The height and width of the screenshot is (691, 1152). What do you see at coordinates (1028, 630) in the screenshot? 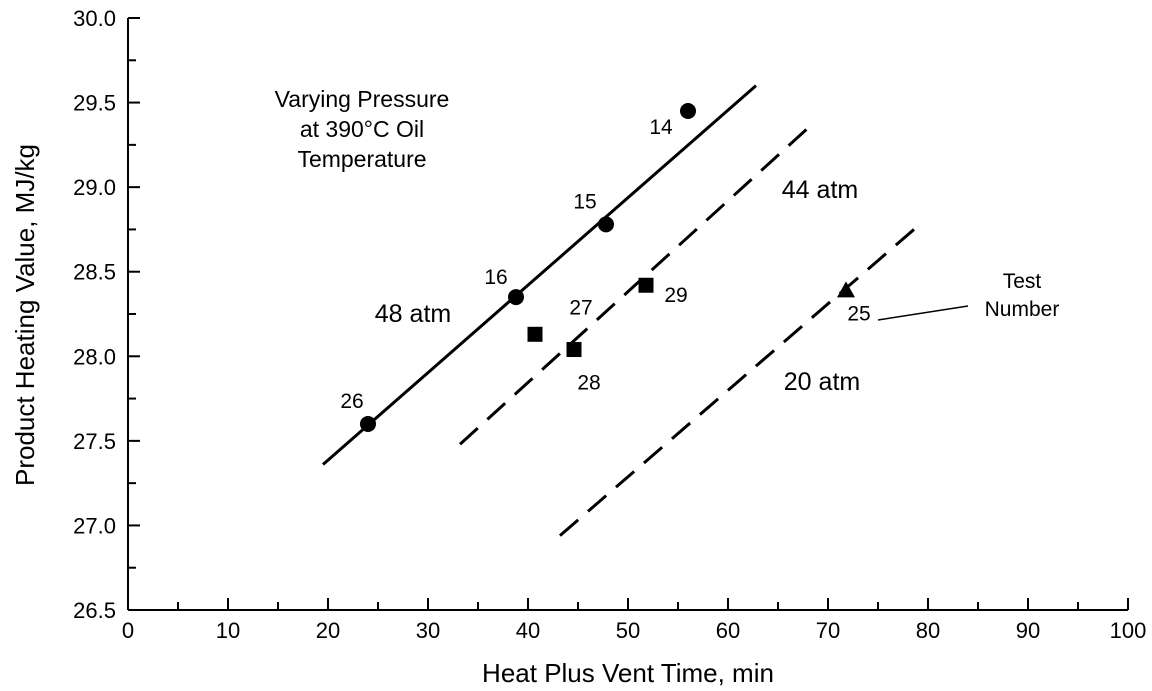
I see `x-tick-label: 90` at bounding box center [1028, 630].